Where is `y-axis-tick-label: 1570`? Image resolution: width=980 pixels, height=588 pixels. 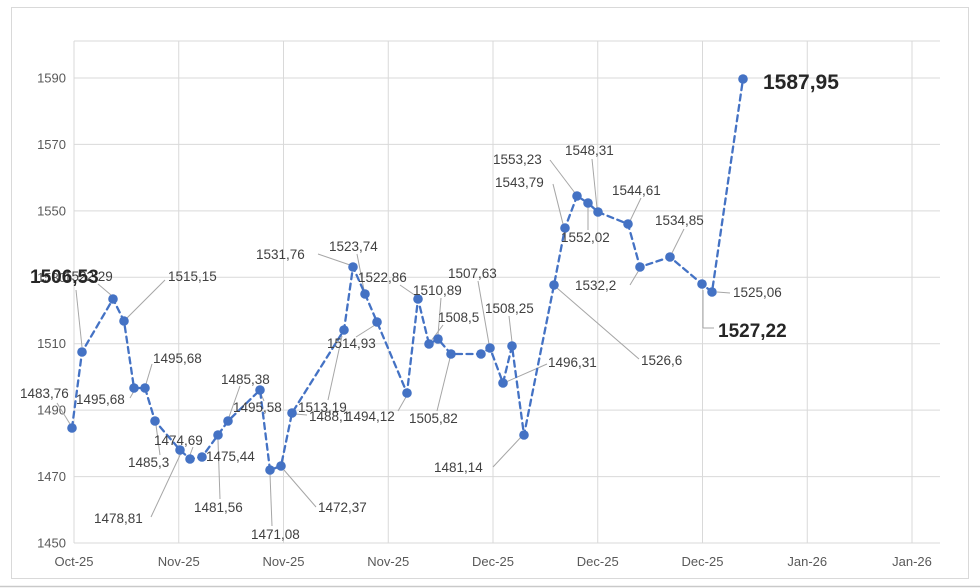 y-axis-tick-label: 1570 is located at coordinates (51, 144).